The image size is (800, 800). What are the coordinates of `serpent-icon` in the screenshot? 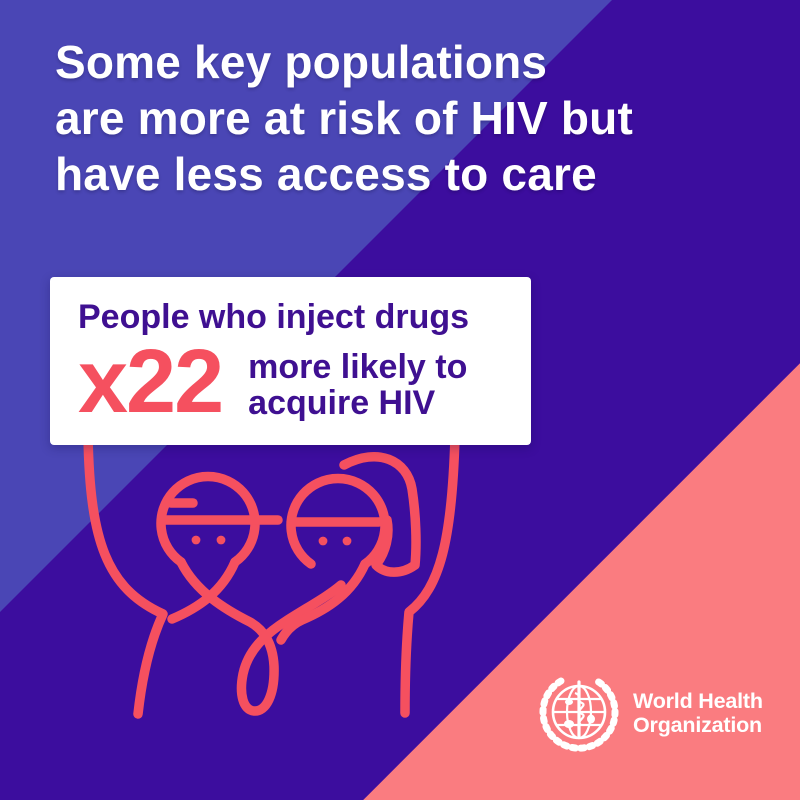 It's located at (579, 708).